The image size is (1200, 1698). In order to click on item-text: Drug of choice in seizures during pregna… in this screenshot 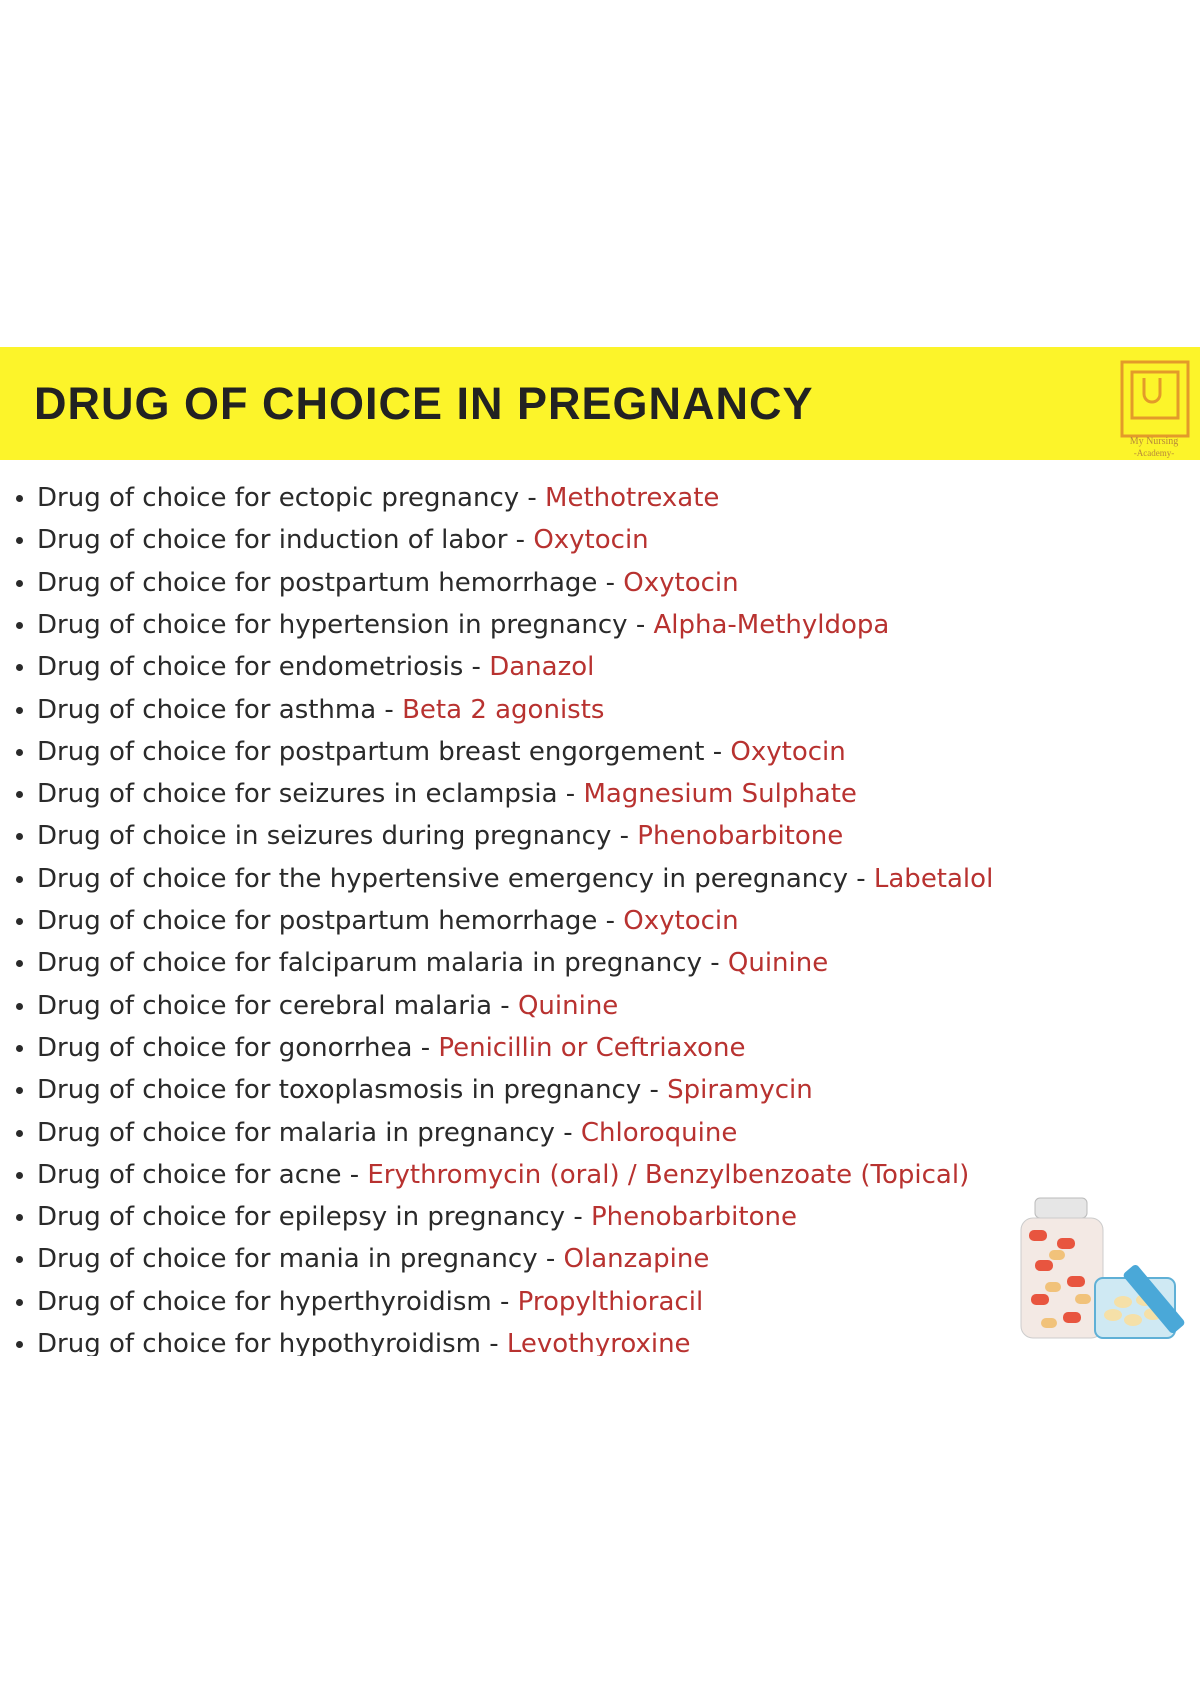, I will do `click(333, 836)`.